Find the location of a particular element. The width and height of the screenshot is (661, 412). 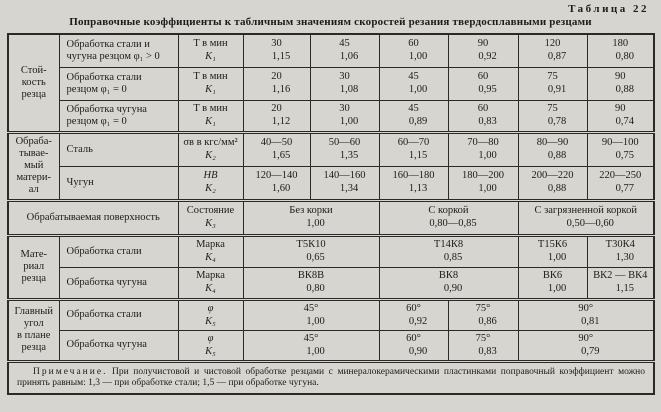

value-coef: 0,86 is located at coordinates (487, 321).